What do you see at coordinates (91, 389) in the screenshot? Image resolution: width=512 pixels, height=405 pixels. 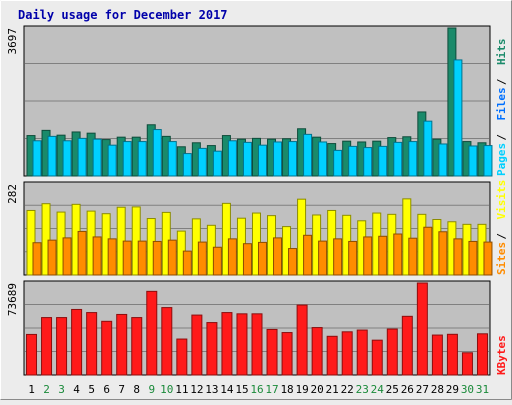 I see `x-tick-day-5: 5` at bounding box center [91, 389].